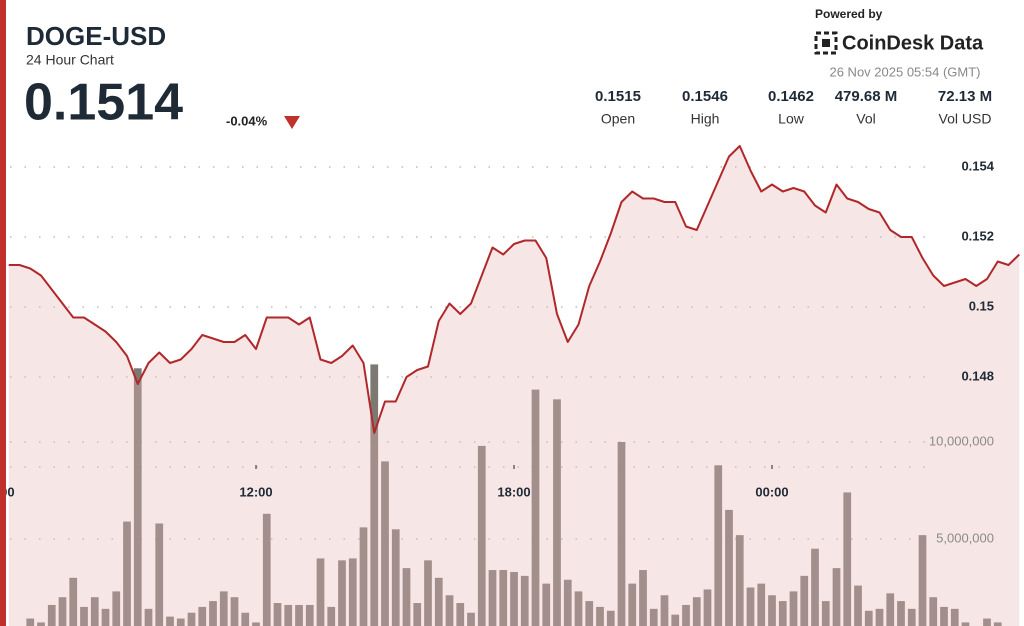  What do you see at coordinates (513, 491) in the screenshot?
I see `x-tick-label: 18:00` at bounding box center [513, 491].